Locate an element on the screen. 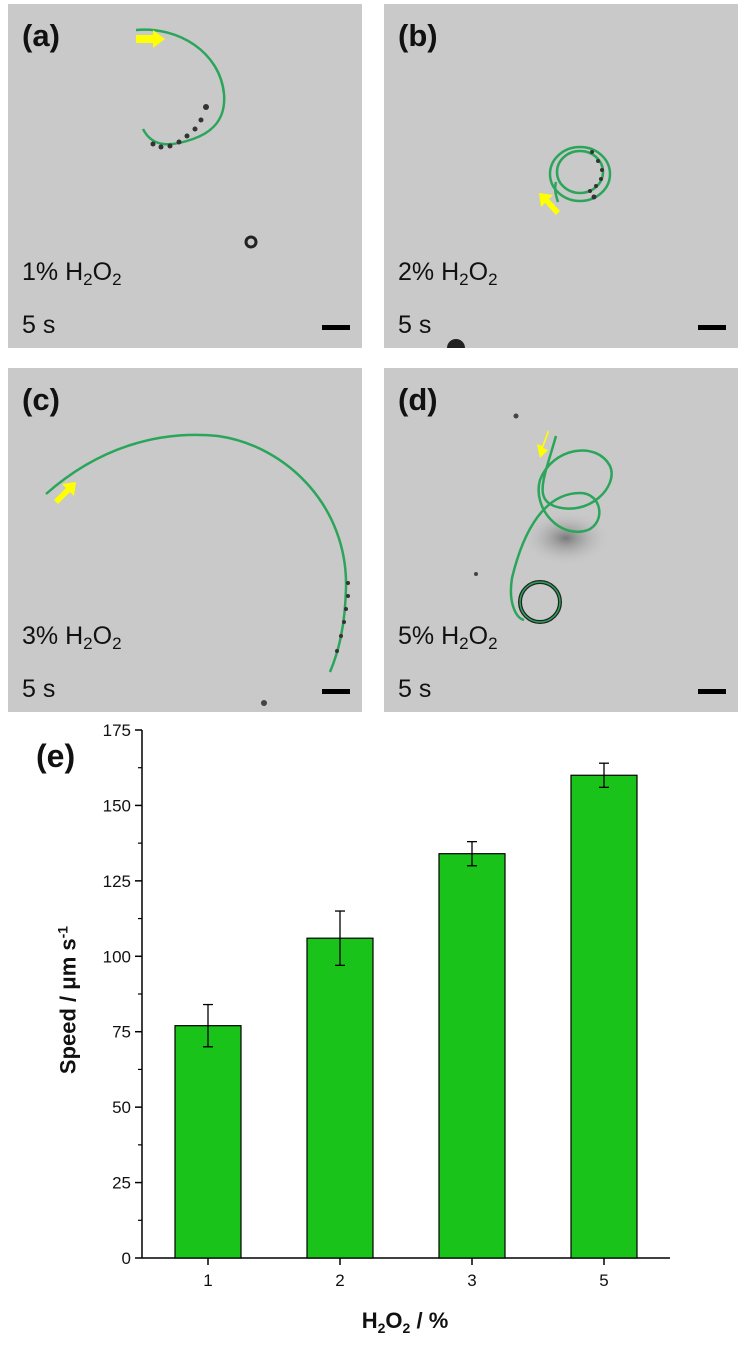 This screenshot has width=738, height=1350. chart-panel-label: (e) is located at coordinates (56, 756).